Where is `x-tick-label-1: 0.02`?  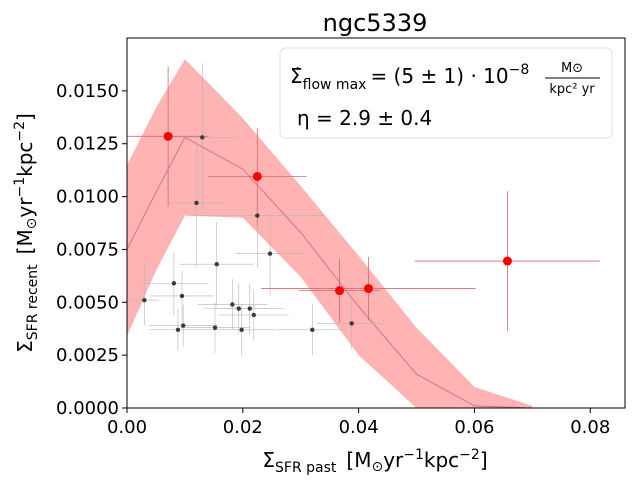 x-tick-label-1: 0.02 is located at coordinates (243, 427).